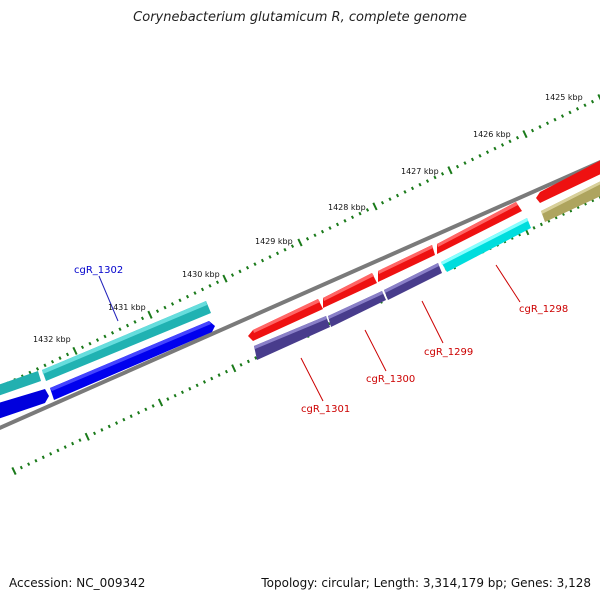  Describe the element at coordinates (77, 583) in the screenshot. I see `accession-label: Accession: NC_009342` at that location.